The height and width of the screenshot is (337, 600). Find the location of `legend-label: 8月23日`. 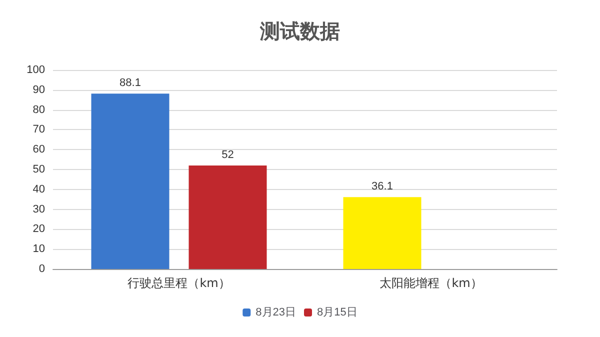

legend-label: 8月23日 is located at coordinates (276, 312).